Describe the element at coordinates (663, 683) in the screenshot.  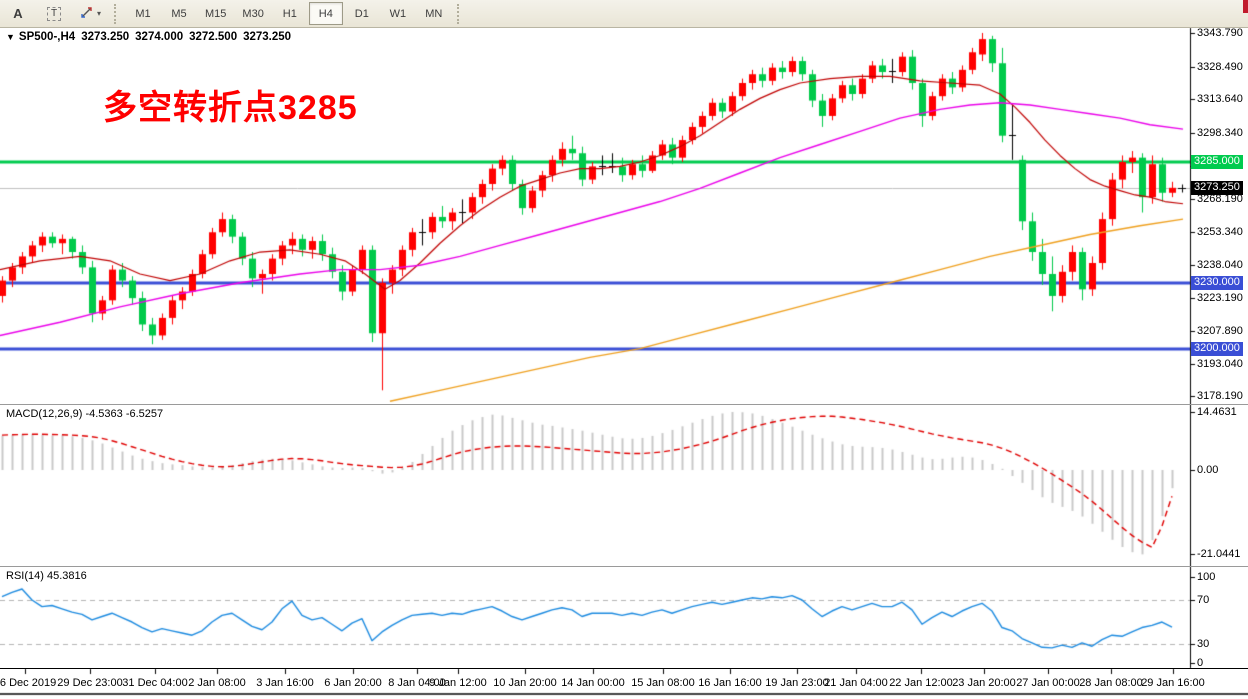
I see `time-tick-label: 15 Jan 08:00` at that location.